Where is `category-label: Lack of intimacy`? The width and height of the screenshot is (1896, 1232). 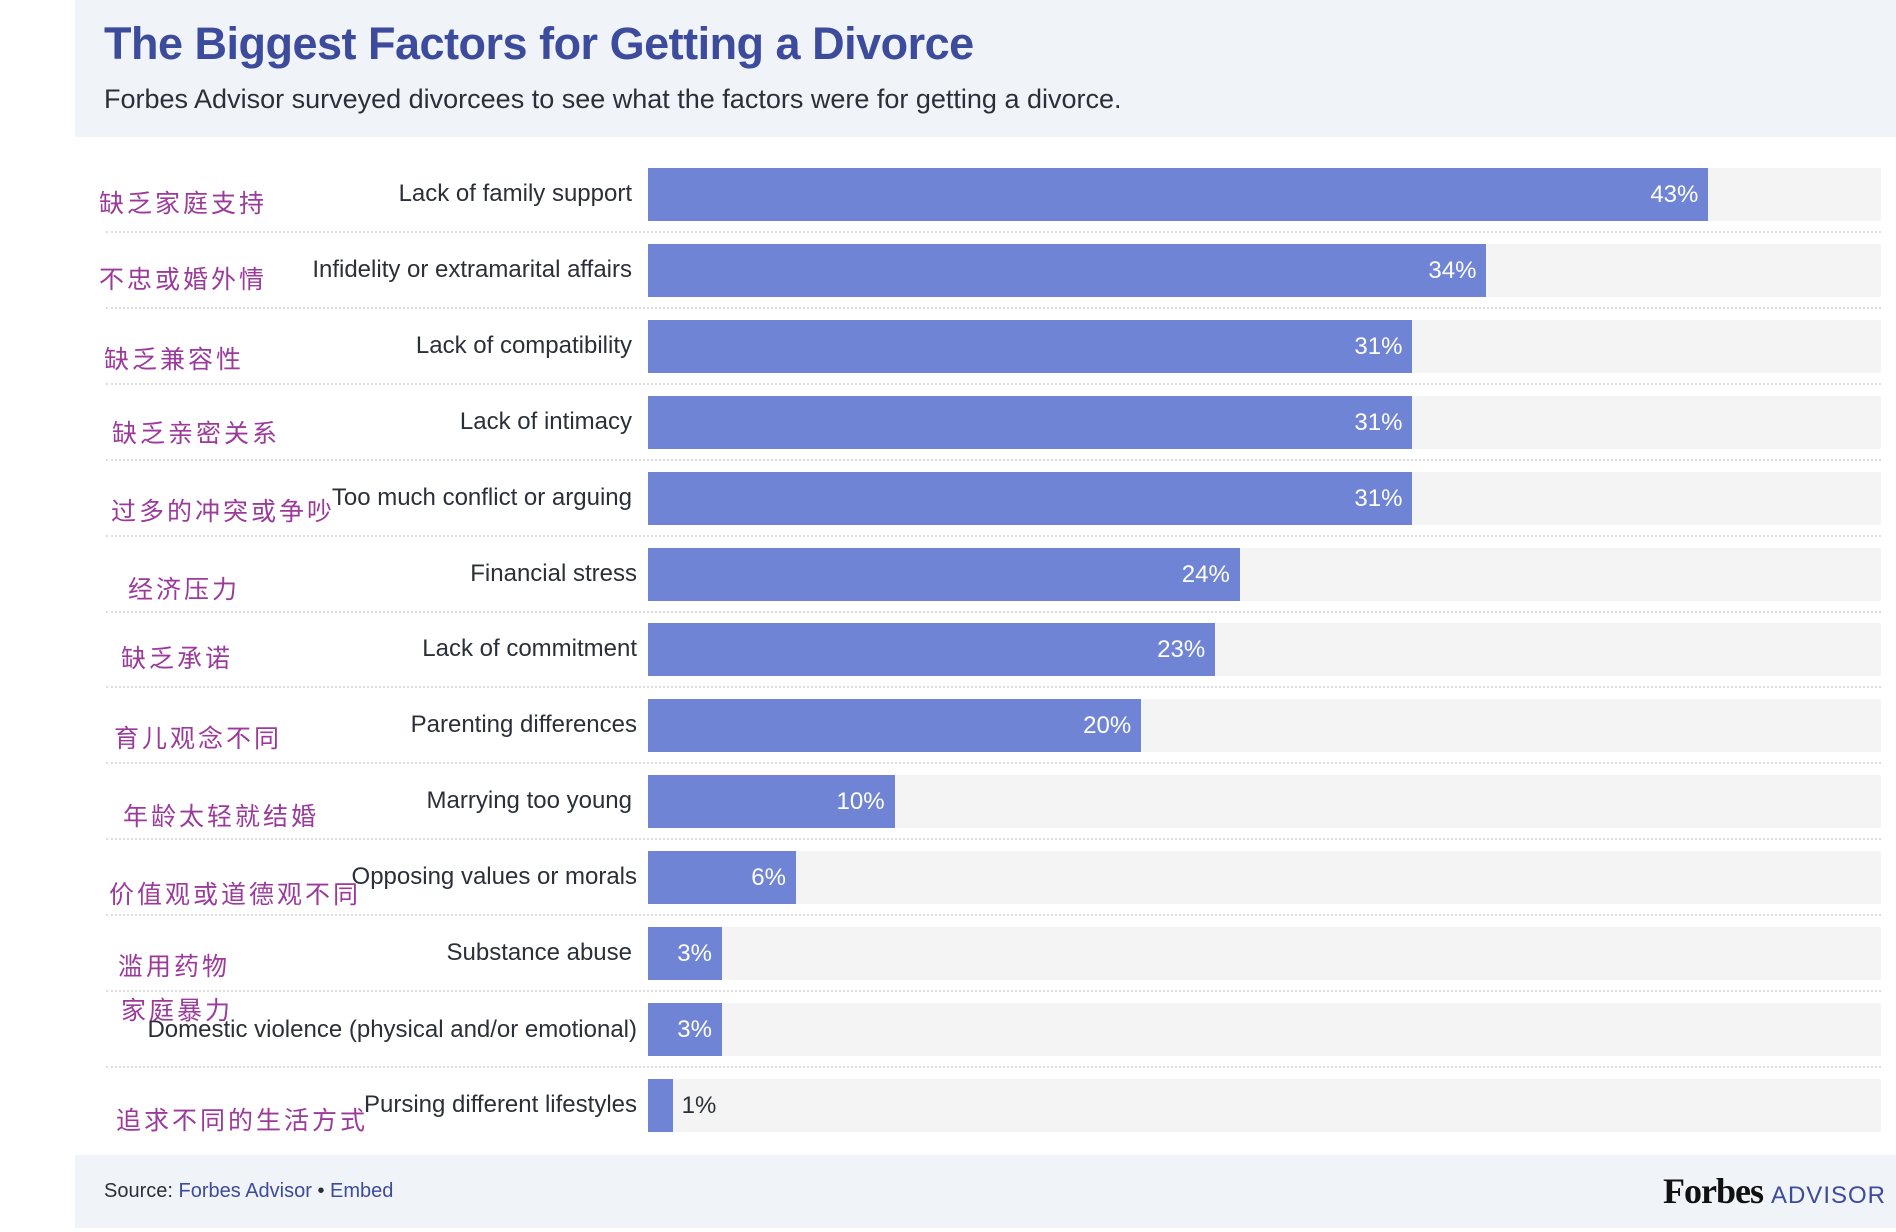 category-label: Lack of intimacy is located at coordinates (545, 421).